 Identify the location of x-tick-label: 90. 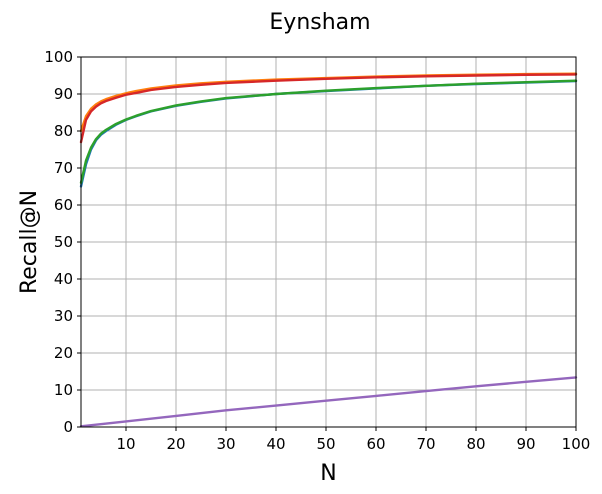
(525, 444).